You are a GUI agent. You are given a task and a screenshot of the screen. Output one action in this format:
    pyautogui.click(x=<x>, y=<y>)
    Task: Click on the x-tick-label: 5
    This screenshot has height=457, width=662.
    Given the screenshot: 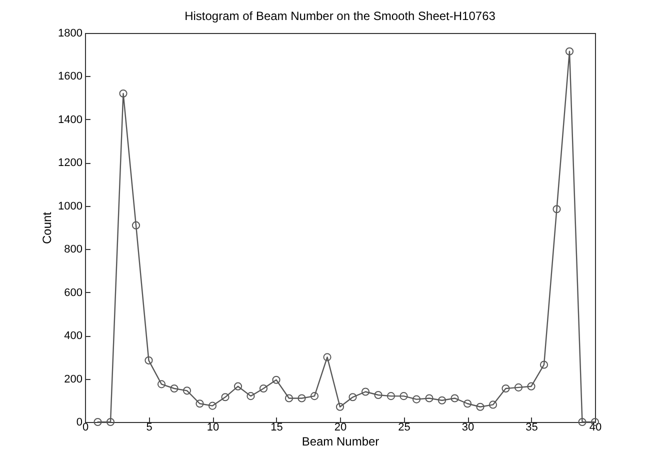 What is the action you would take?
    pyautogui.click(x=149, y=428)
    